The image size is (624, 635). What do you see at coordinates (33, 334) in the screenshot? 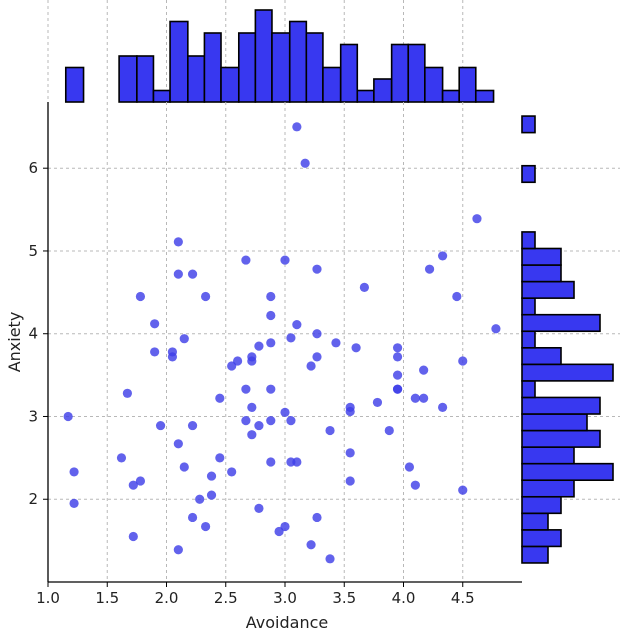
I see `y-tick-label: 4` at bounding box center [33, 334].